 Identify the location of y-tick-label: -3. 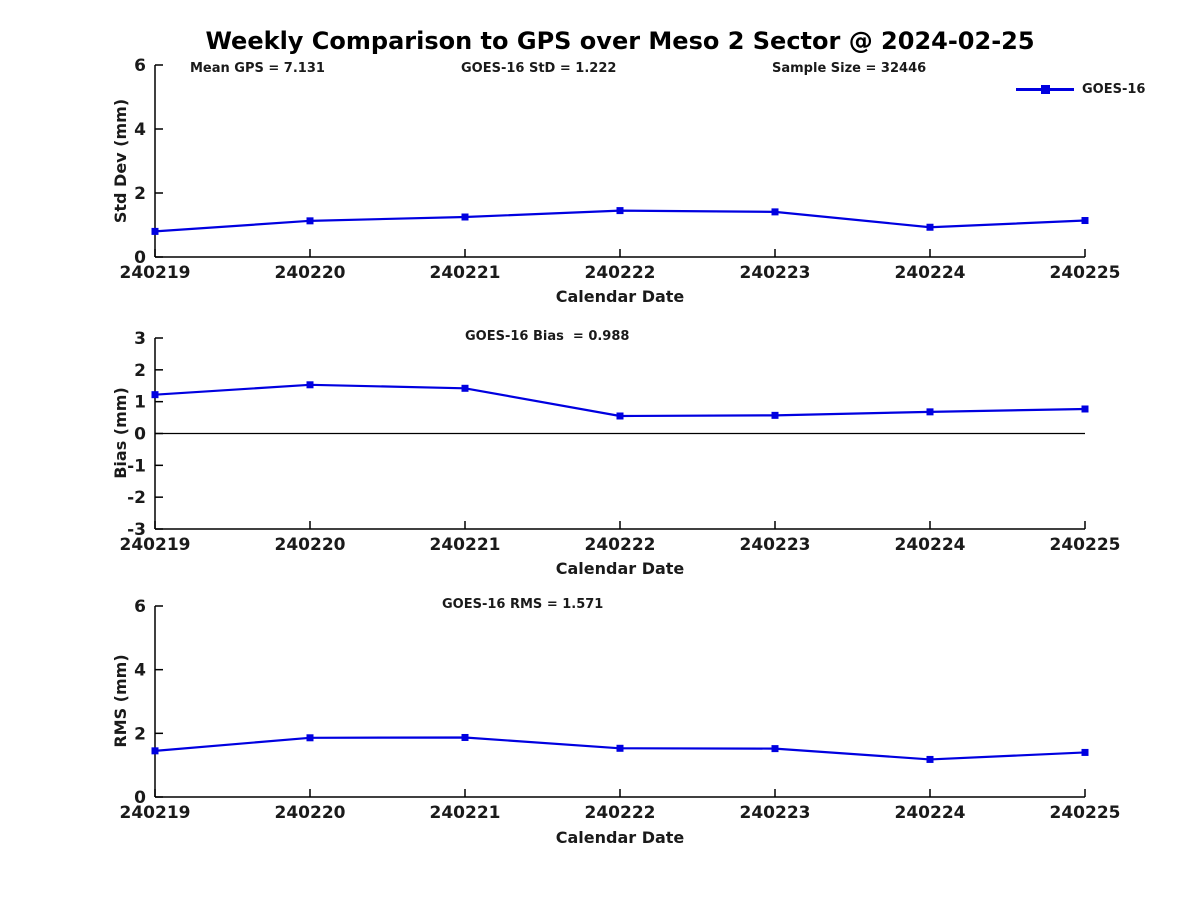
(136, 530).